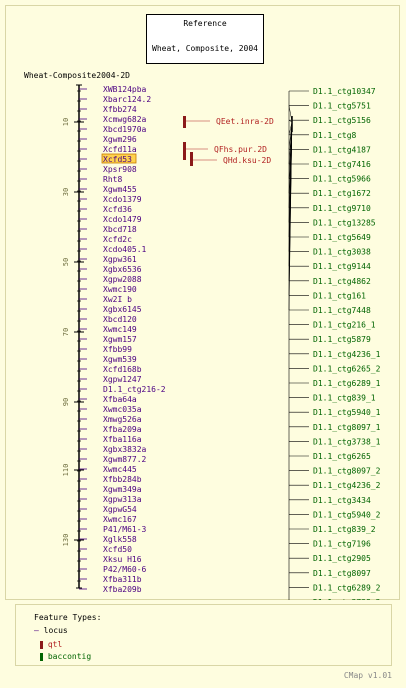 The width and height of the screenshot is (406, 688). I want to click on marker-label: Xgpw313a, so click(122, 499).